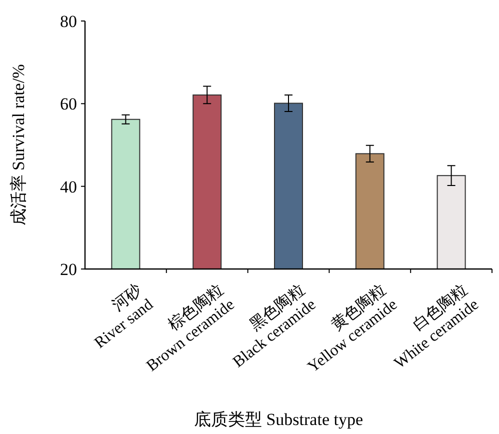 The image size is (499, 434). Describe the element at coordinates (279, 419) in the screenshot. I see `x-axis-title: 底质类型 Substrate type` at that location.